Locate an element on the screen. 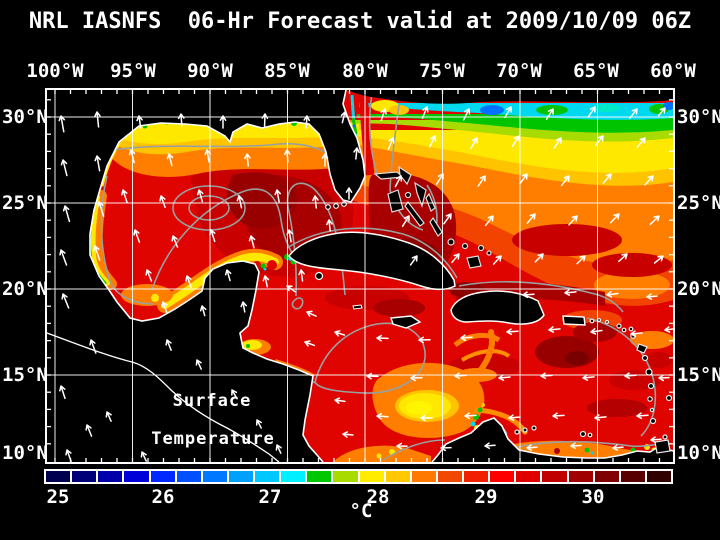 The image size is (720, 540). lon-tick-60W: 60°W is located at coordinates (673, 71).